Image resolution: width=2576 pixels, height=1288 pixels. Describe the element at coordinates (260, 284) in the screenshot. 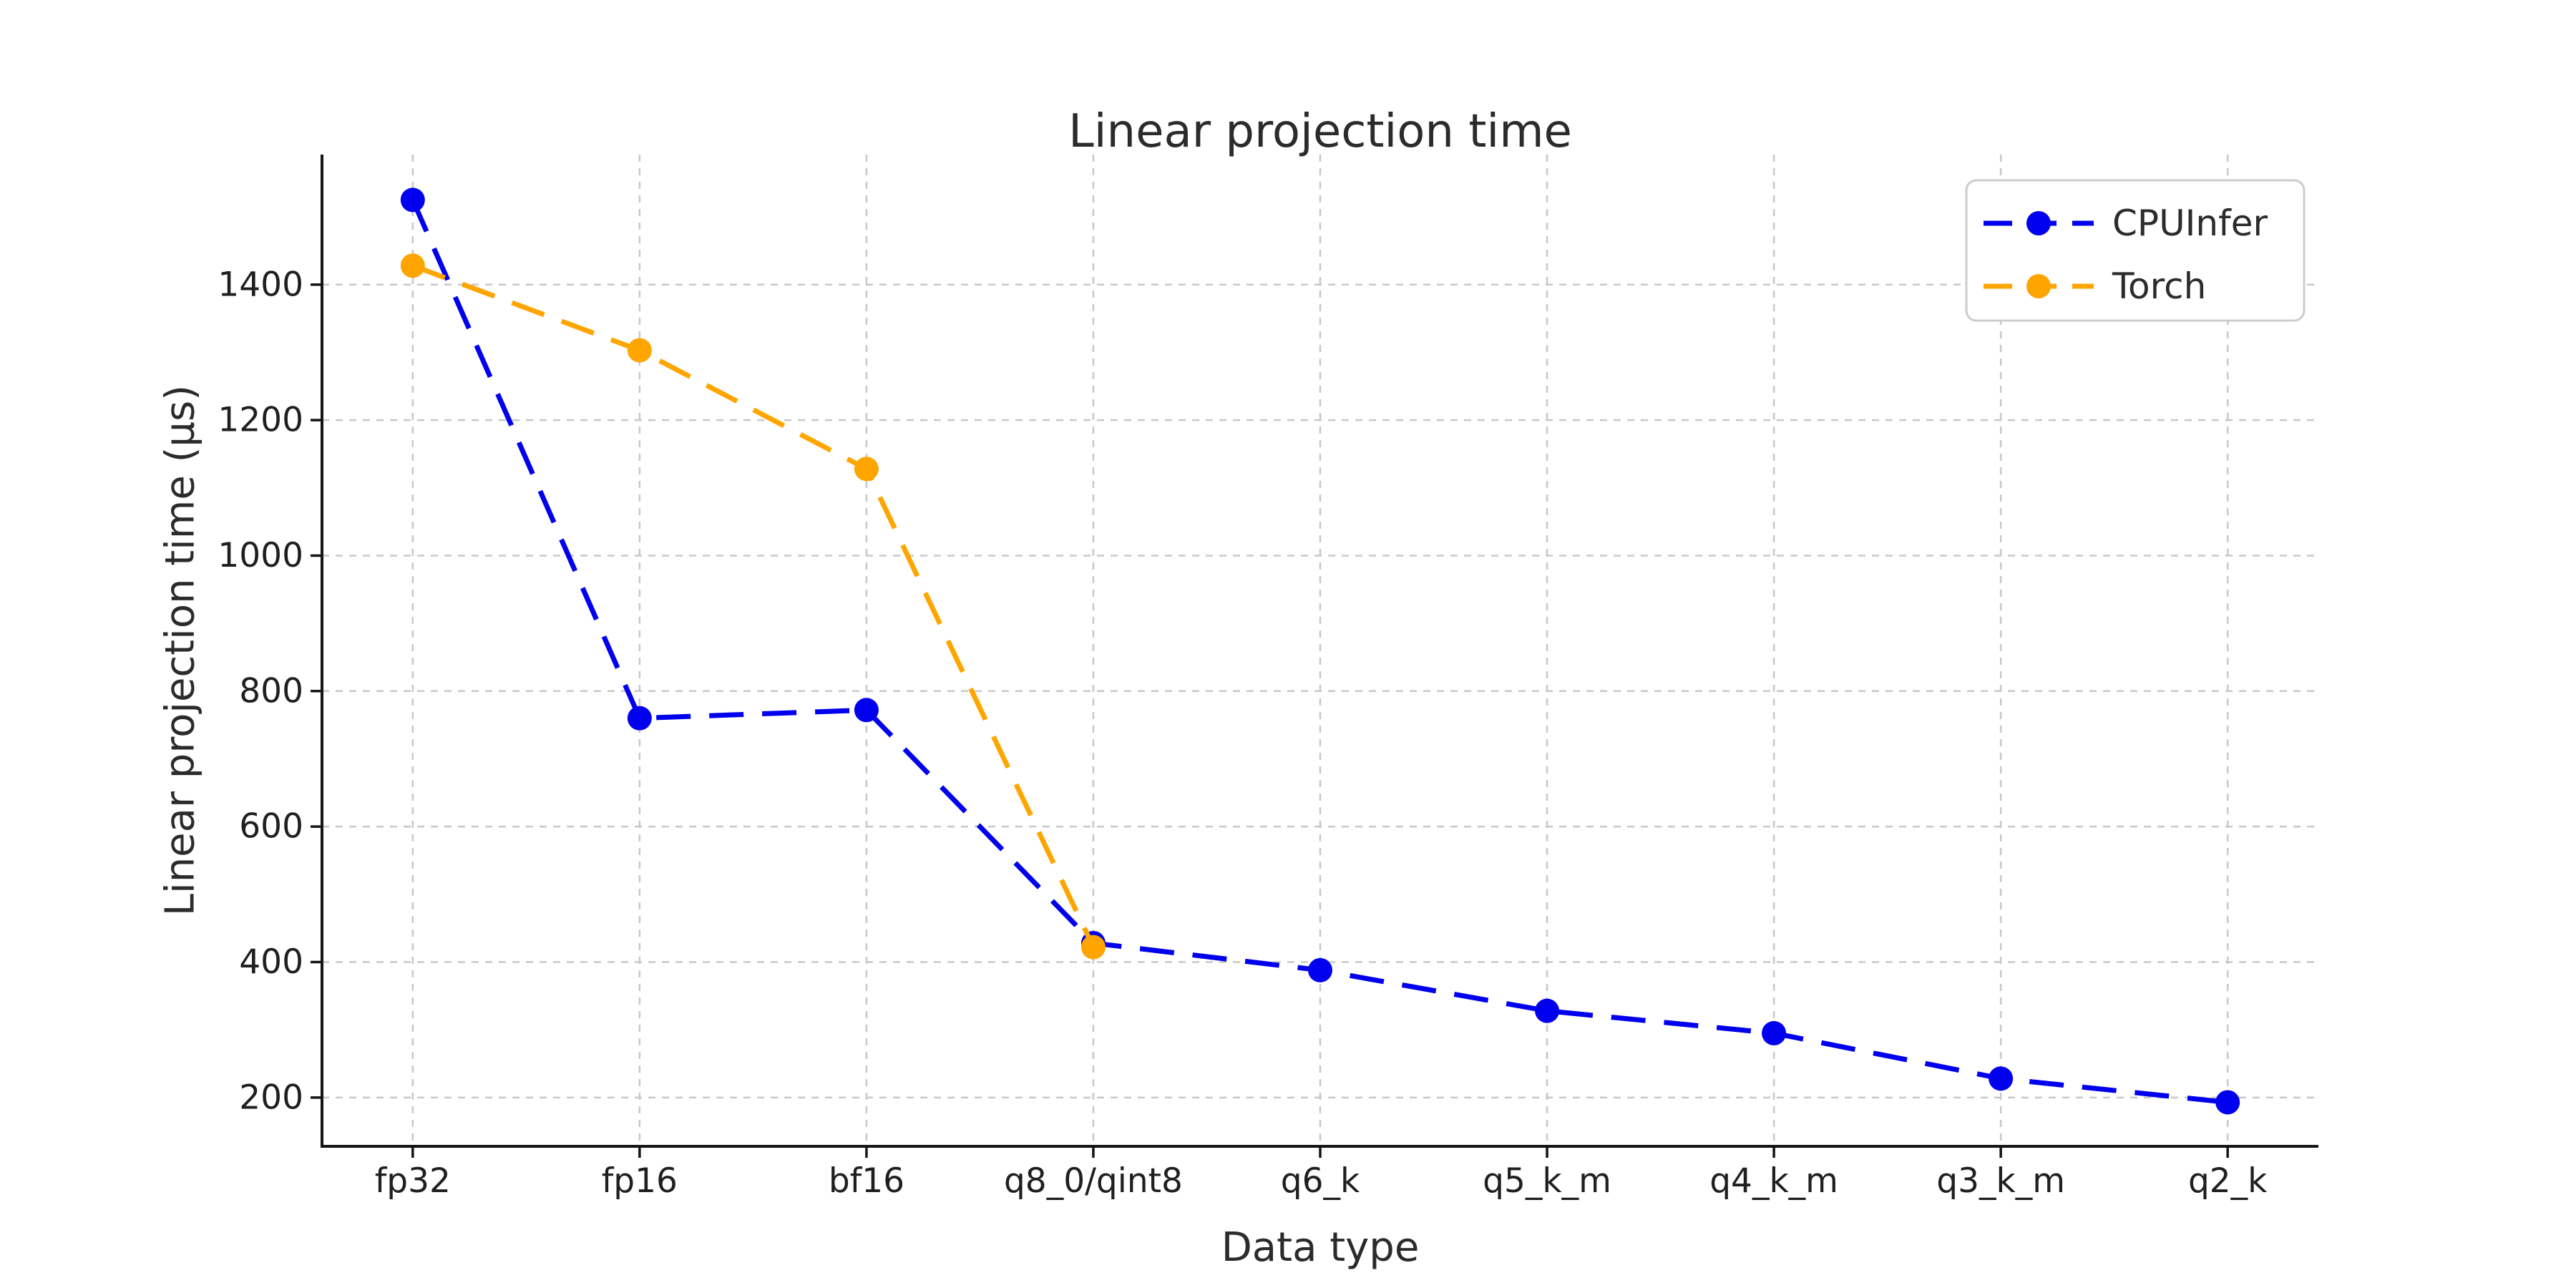

I see `y-tick-label: 1400` at that location.